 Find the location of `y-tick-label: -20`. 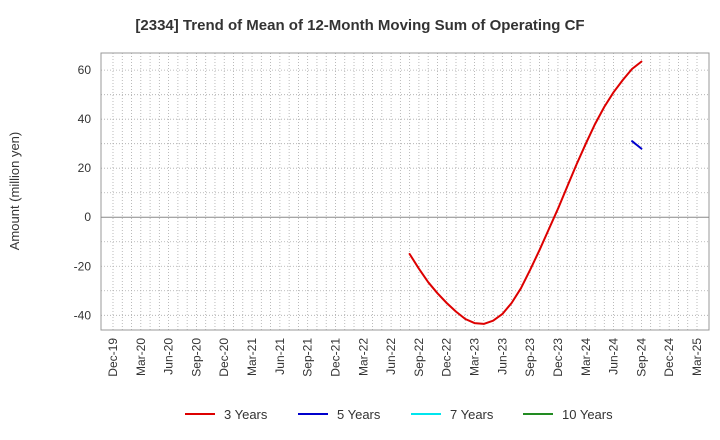

y-tick-label: -20 is located at coordinates (83, 266).